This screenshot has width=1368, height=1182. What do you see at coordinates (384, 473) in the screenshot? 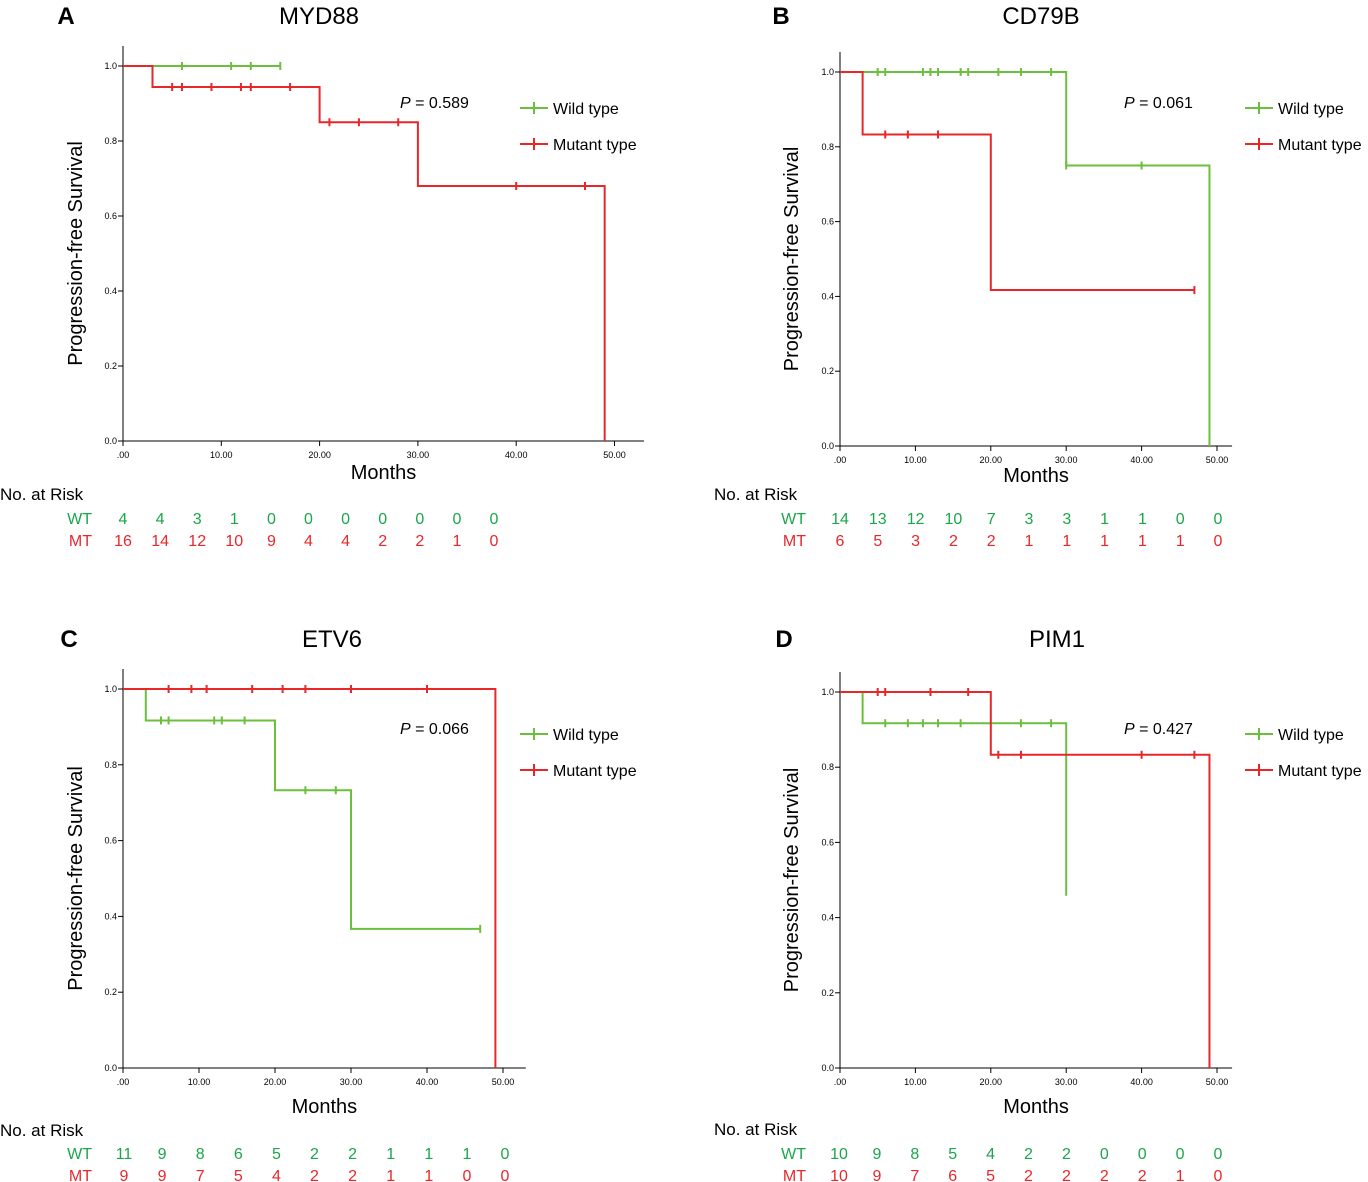
I see `x-axis-label: Months` at bounding box center [384, 473].